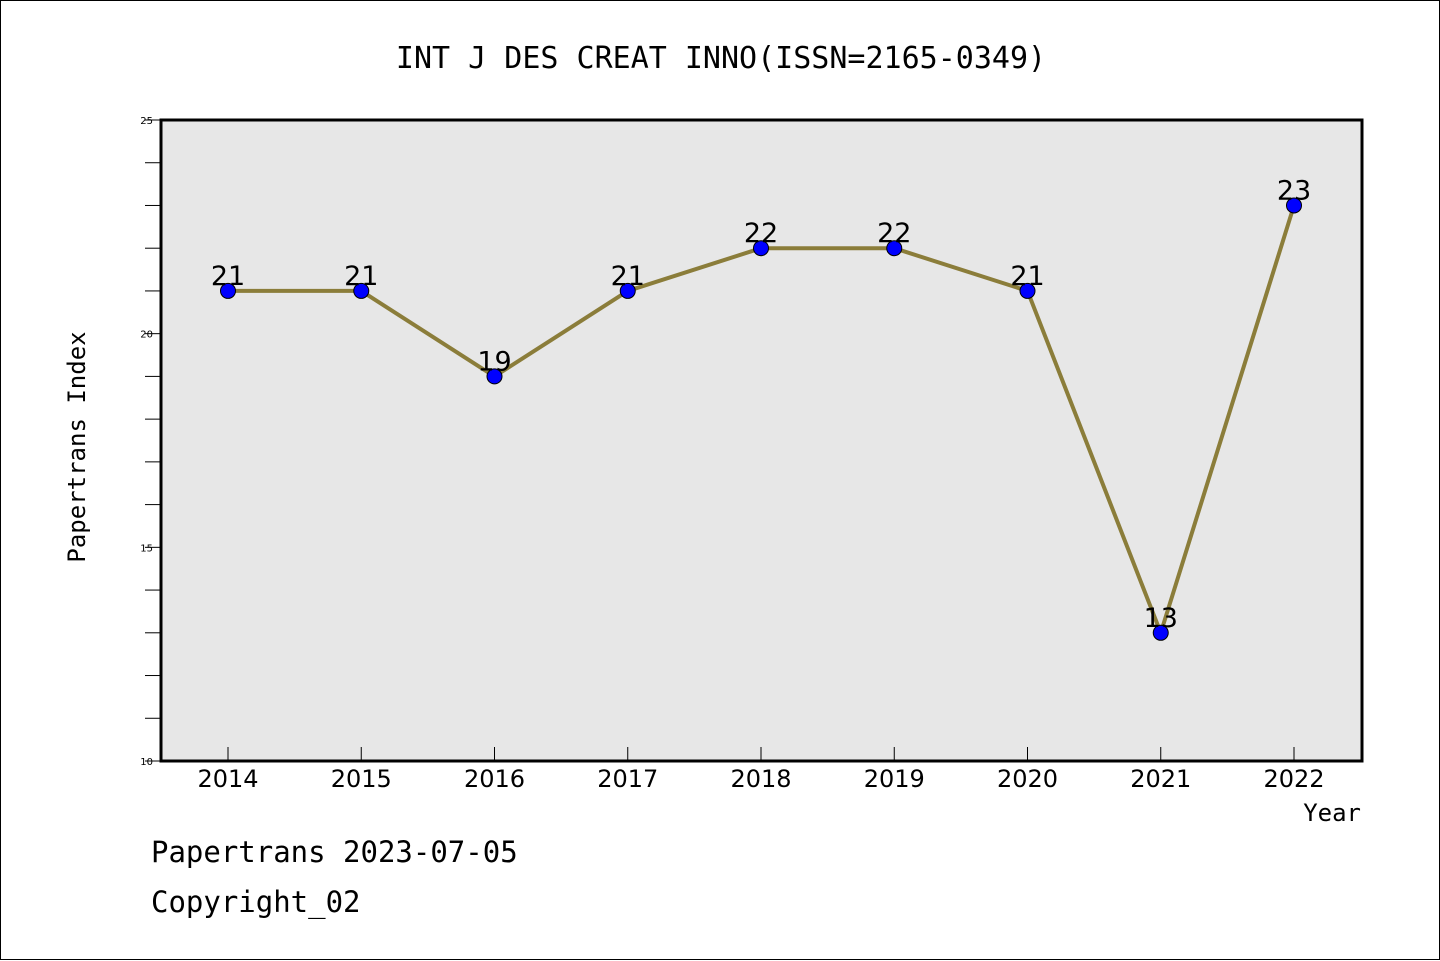 The image size is (1440, 961). I want to click on y-axis-label: Papertrans Index, so click(77, 446).